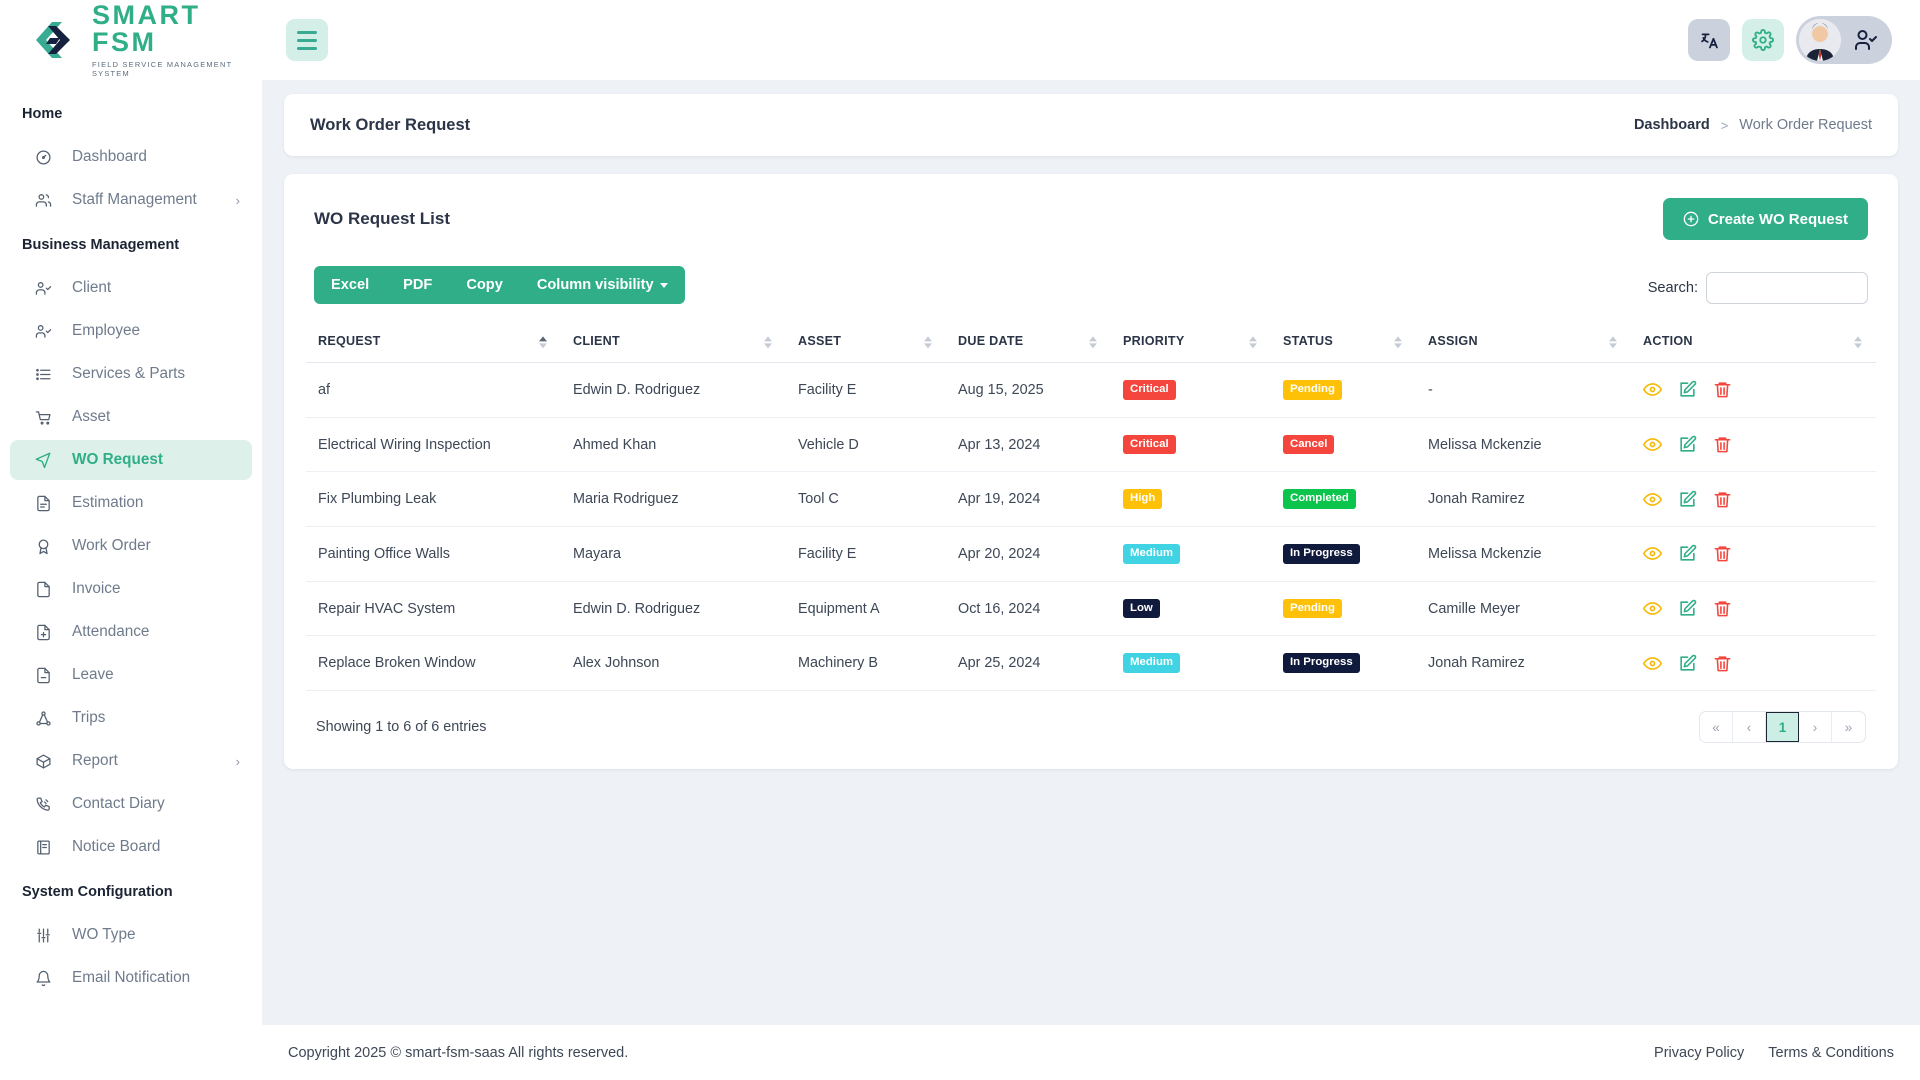  Describe the element at coordinates (417, 285) in the screenshot. I see `export-pdf-button: PDF` at that location.